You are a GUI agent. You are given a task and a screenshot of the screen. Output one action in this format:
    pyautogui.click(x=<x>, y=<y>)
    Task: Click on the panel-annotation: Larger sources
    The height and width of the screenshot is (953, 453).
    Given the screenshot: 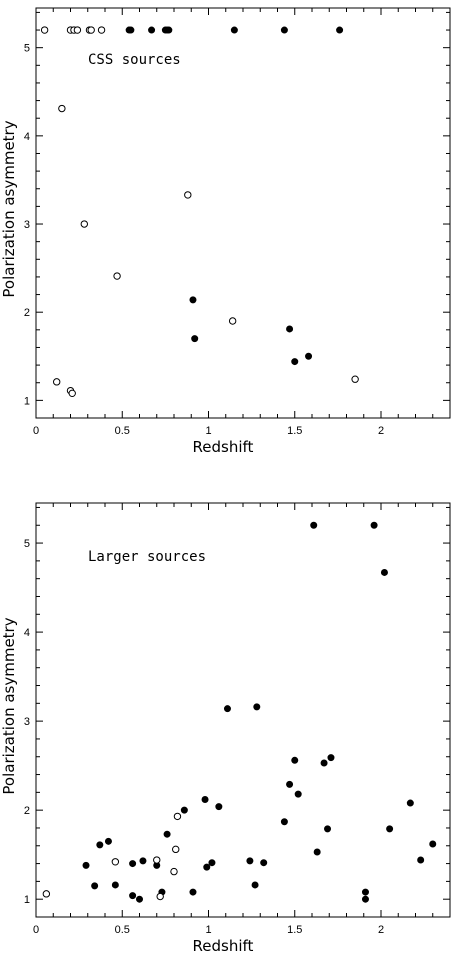 What is the action you would take?
    pyautogui.click(x=147, y=557)
    